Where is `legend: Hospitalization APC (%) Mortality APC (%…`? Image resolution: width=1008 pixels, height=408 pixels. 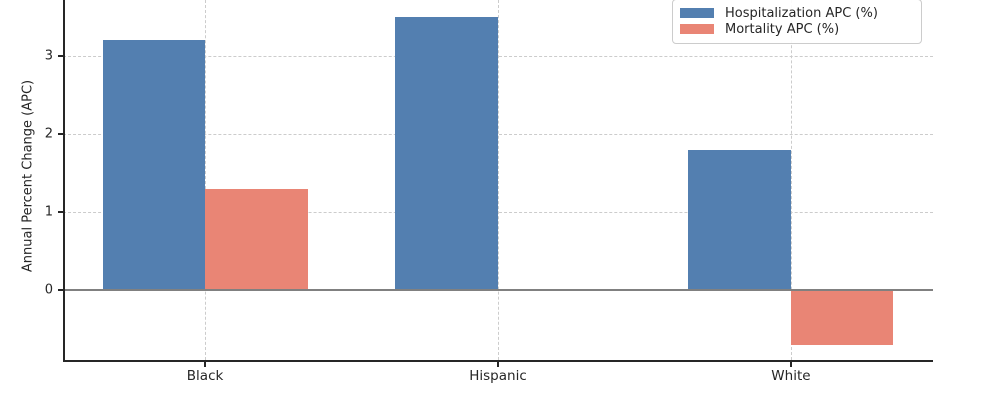
legend: Hospitalization APC (%) Mortality APC (%… is located at coordinates (797, 22).